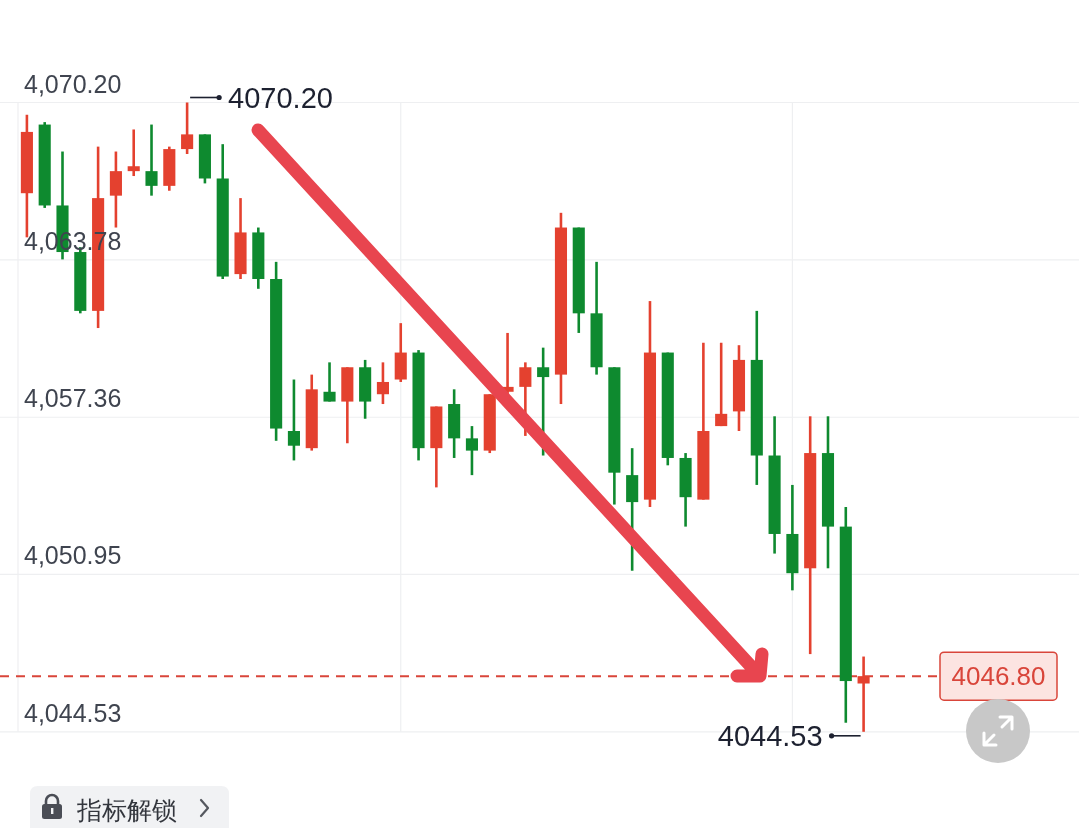  What do you see at coordinates (998, 676) in the screenshot?
I see `ref-line-label: 4046.80` at bounding box center [998, 676].